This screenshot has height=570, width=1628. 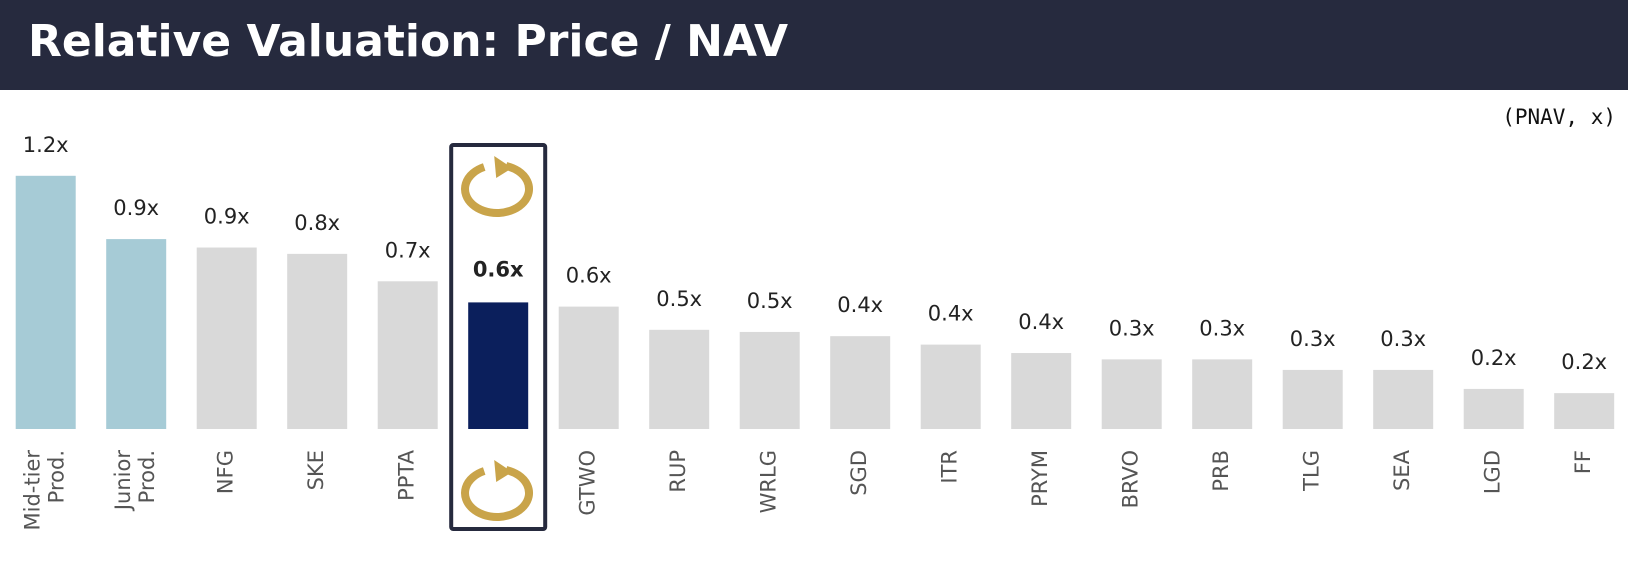 What do you see at coordinates (408, 250) in the screenshot?
I see `value-label: 0.7x` at bounding box center [408, 250].